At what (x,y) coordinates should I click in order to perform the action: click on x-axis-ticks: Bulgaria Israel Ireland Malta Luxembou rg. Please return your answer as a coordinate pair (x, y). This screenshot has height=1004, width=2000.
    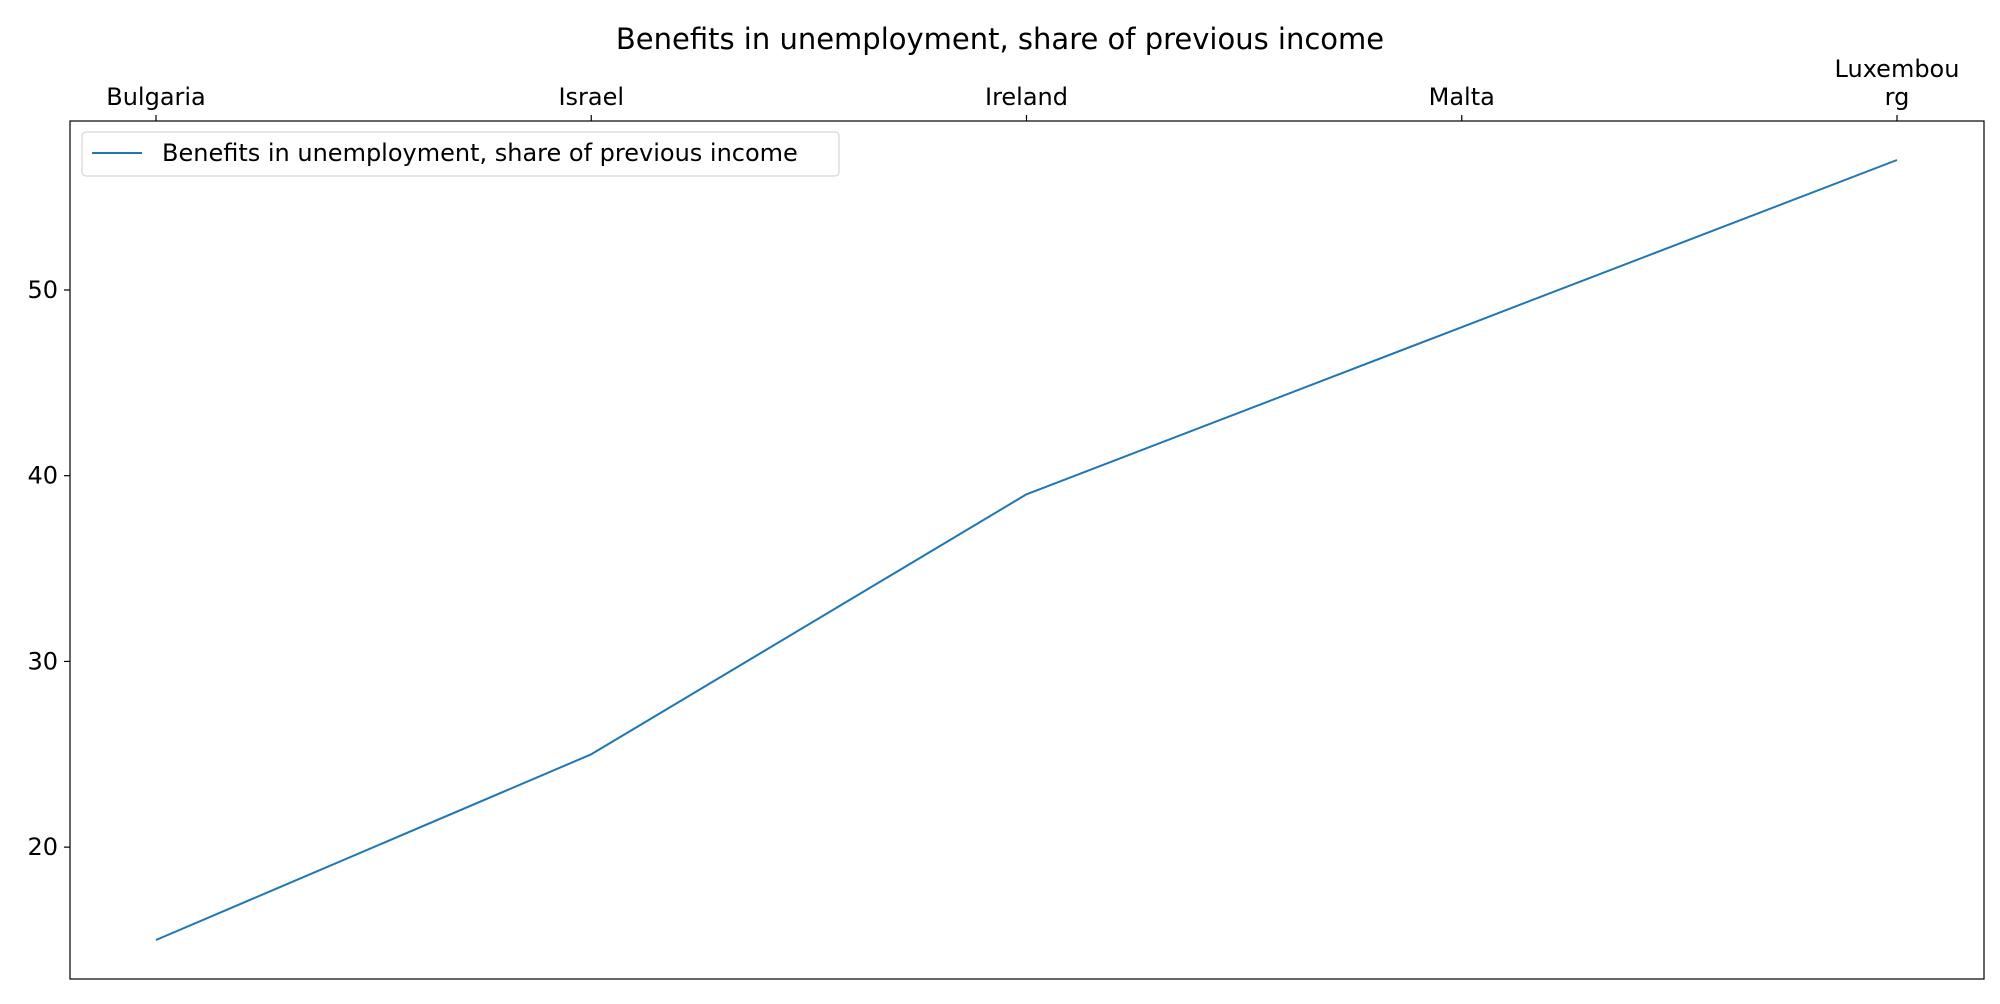
    Looking at the image, I should click on (1032, 88).